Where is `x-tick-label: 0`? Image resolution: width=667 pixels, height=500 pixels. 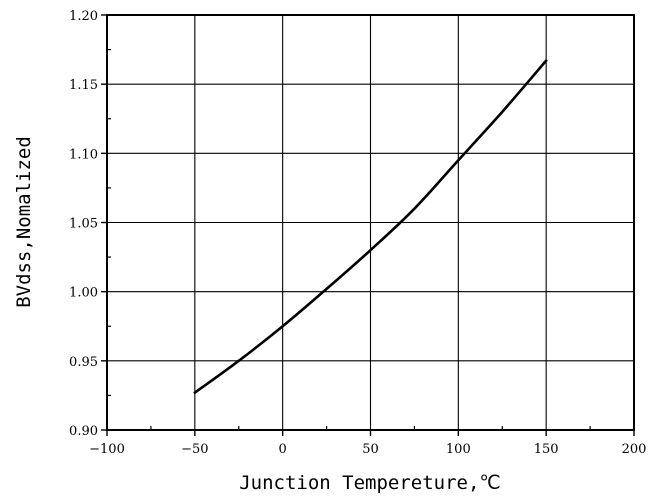 x-tick-label: 0 is located at coordinates (283, 449).